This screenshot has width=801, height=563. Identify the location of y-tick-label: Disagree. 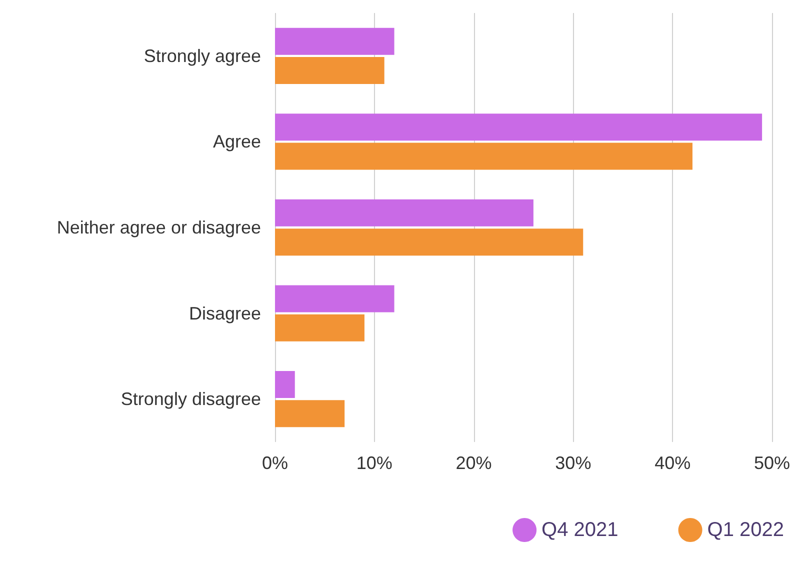
(224, 313).